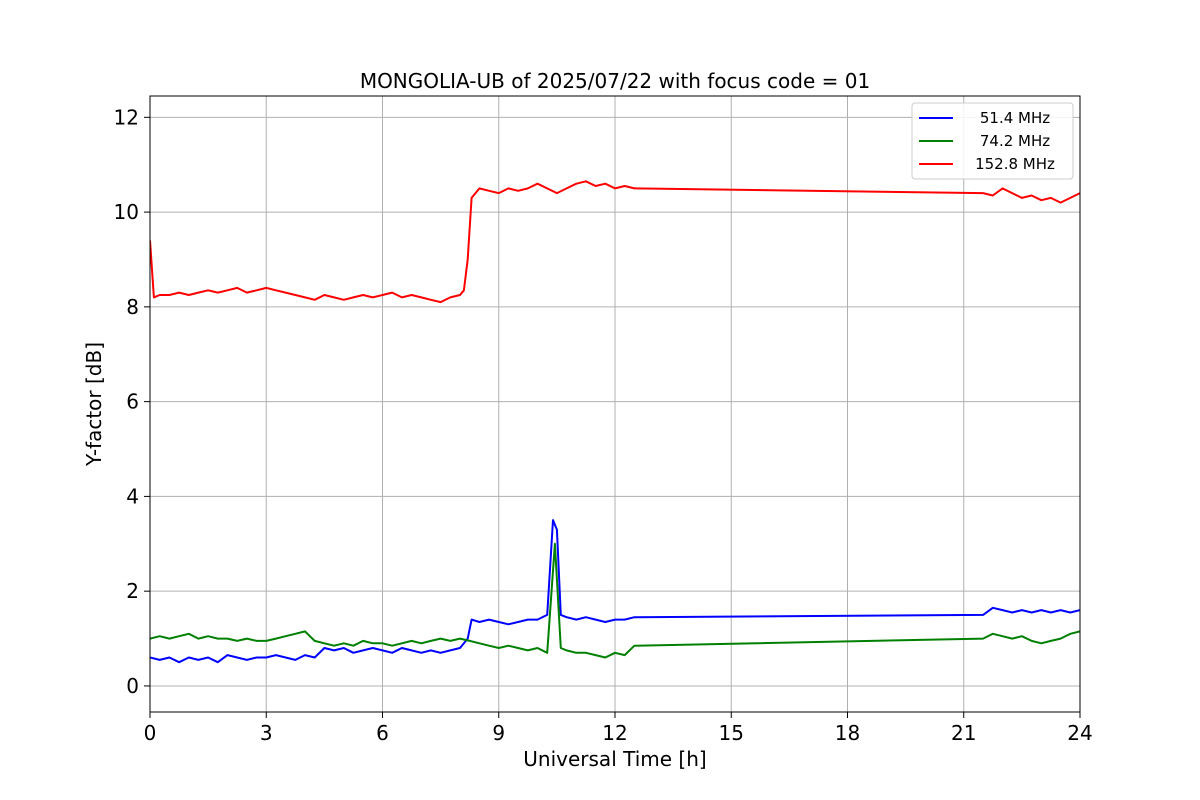 The height and width of the screenshot is (800, 1200). I want to click on legend: 51.4 MHz 74.2 MHz 152.8 MHz, so click(992, 141).